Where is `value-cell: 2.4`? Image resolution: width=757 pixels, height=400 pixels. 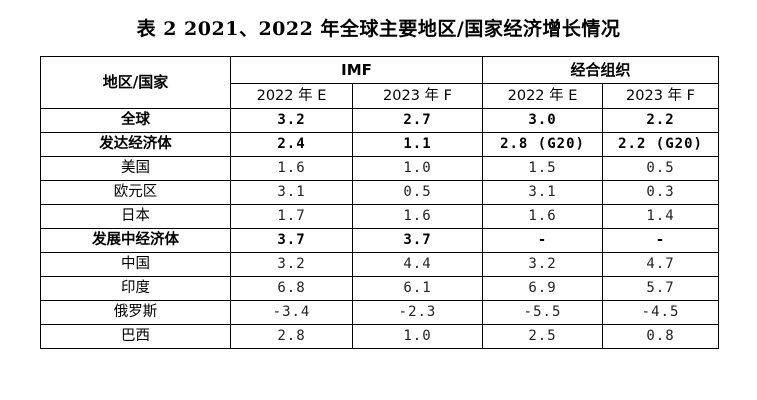 value-cell: 2.4 is located at coordinates (291, 144).